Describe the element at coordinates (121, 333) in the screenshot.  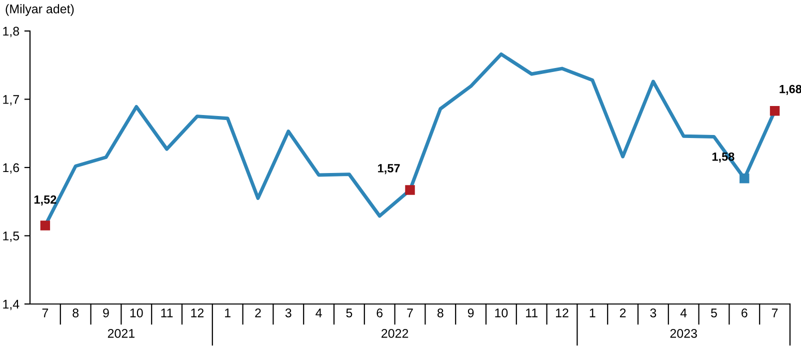
I see `text: 2021` at that location.